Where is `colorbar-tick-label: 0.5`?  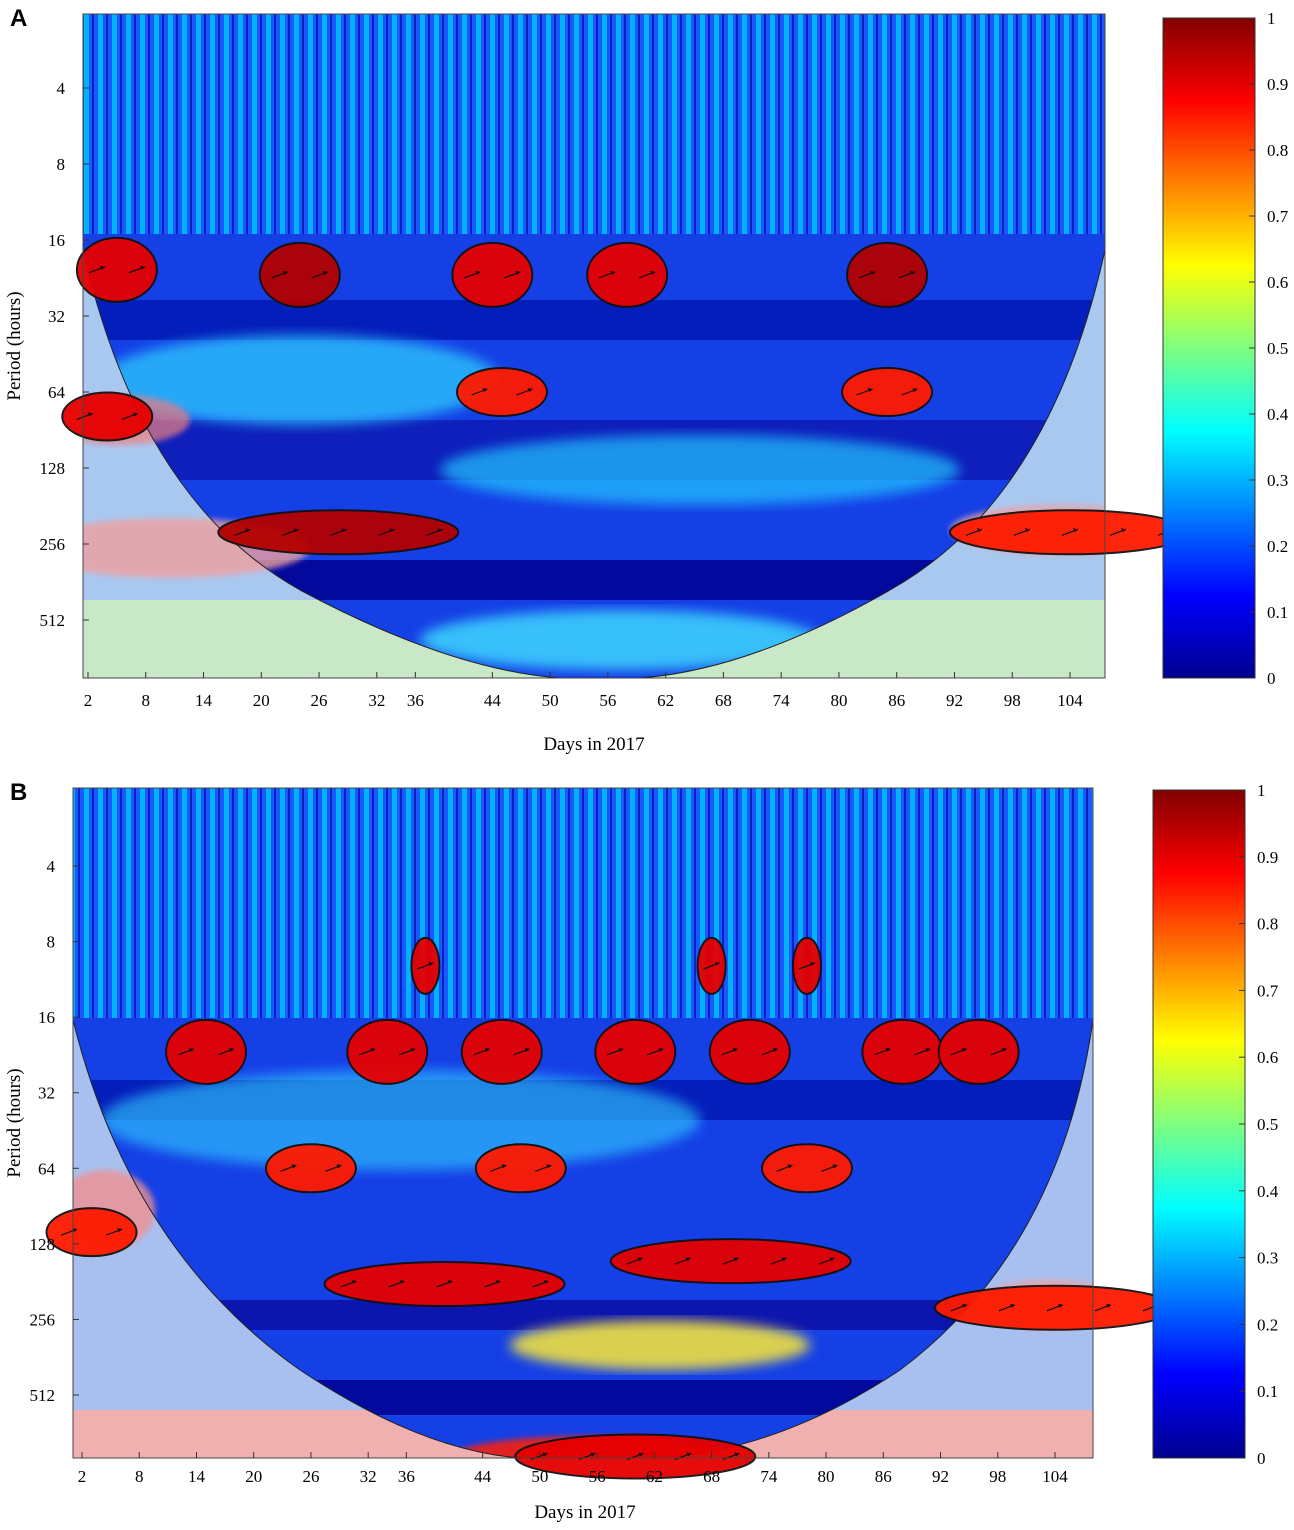
colorbar-tick-label: 0.5 is located at coordinates (1267, 1124).